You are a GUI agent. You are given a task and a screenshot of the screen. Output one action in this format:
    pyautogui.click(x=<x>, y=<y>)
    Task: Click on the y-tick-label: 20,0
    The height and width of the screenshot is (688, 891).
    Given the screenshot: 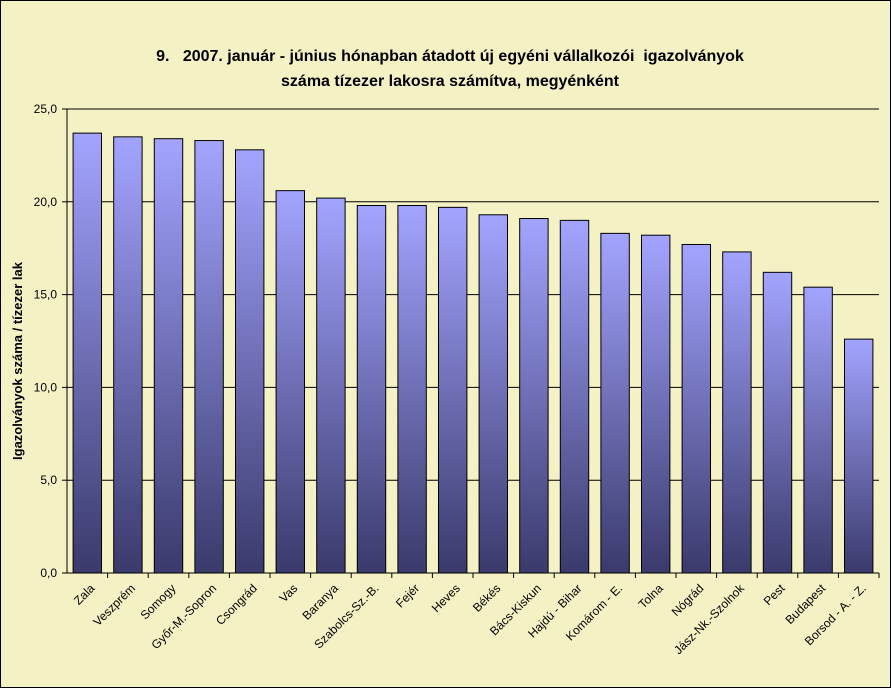 What is the action you would take?
    pyautogui.click(x=46, y=202)
    